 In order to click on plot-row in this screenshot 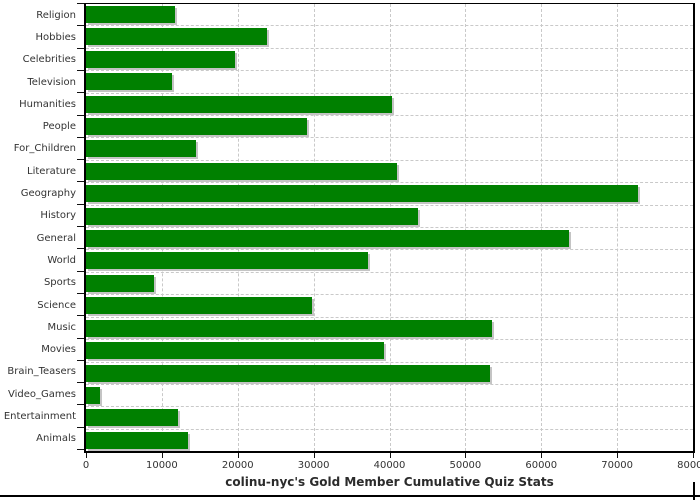, I will do `click(389, 440)`.